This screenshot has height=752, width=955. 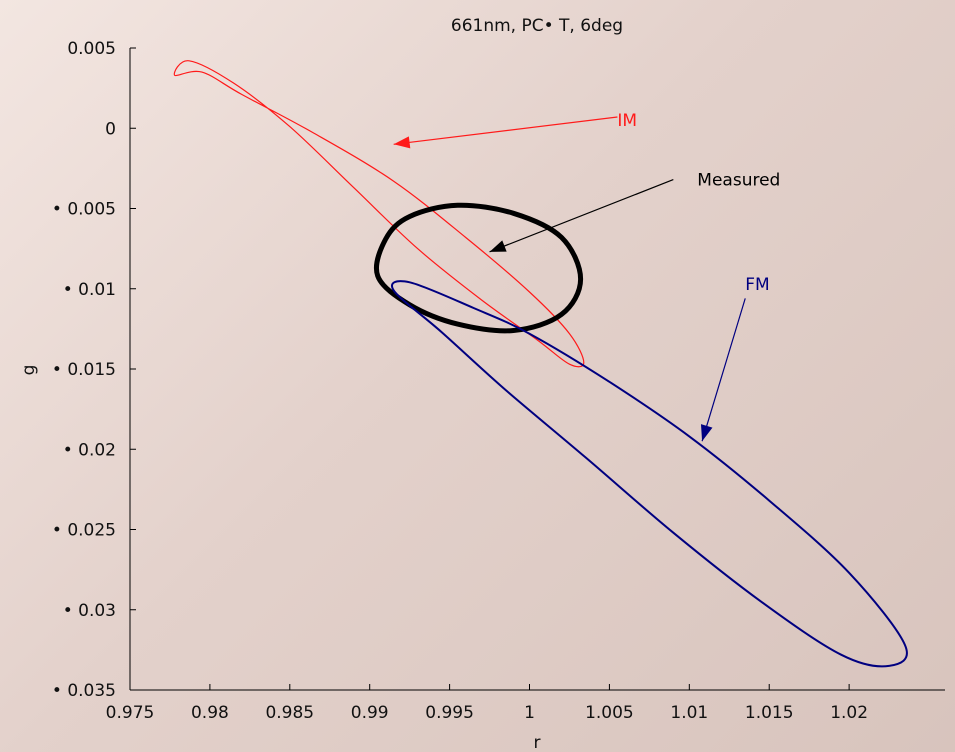 What do you see at coordinates (110, 129) in the screenshot?
I see `y-tick-label: 0` at bounding box center [110, 129].